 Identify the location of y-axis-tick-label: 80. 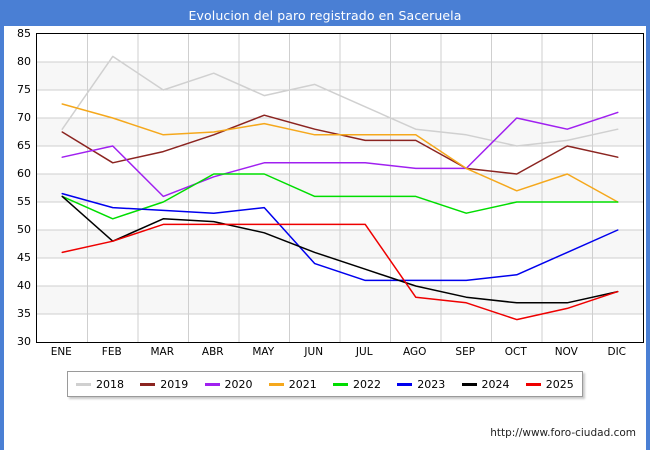
(24, 61).